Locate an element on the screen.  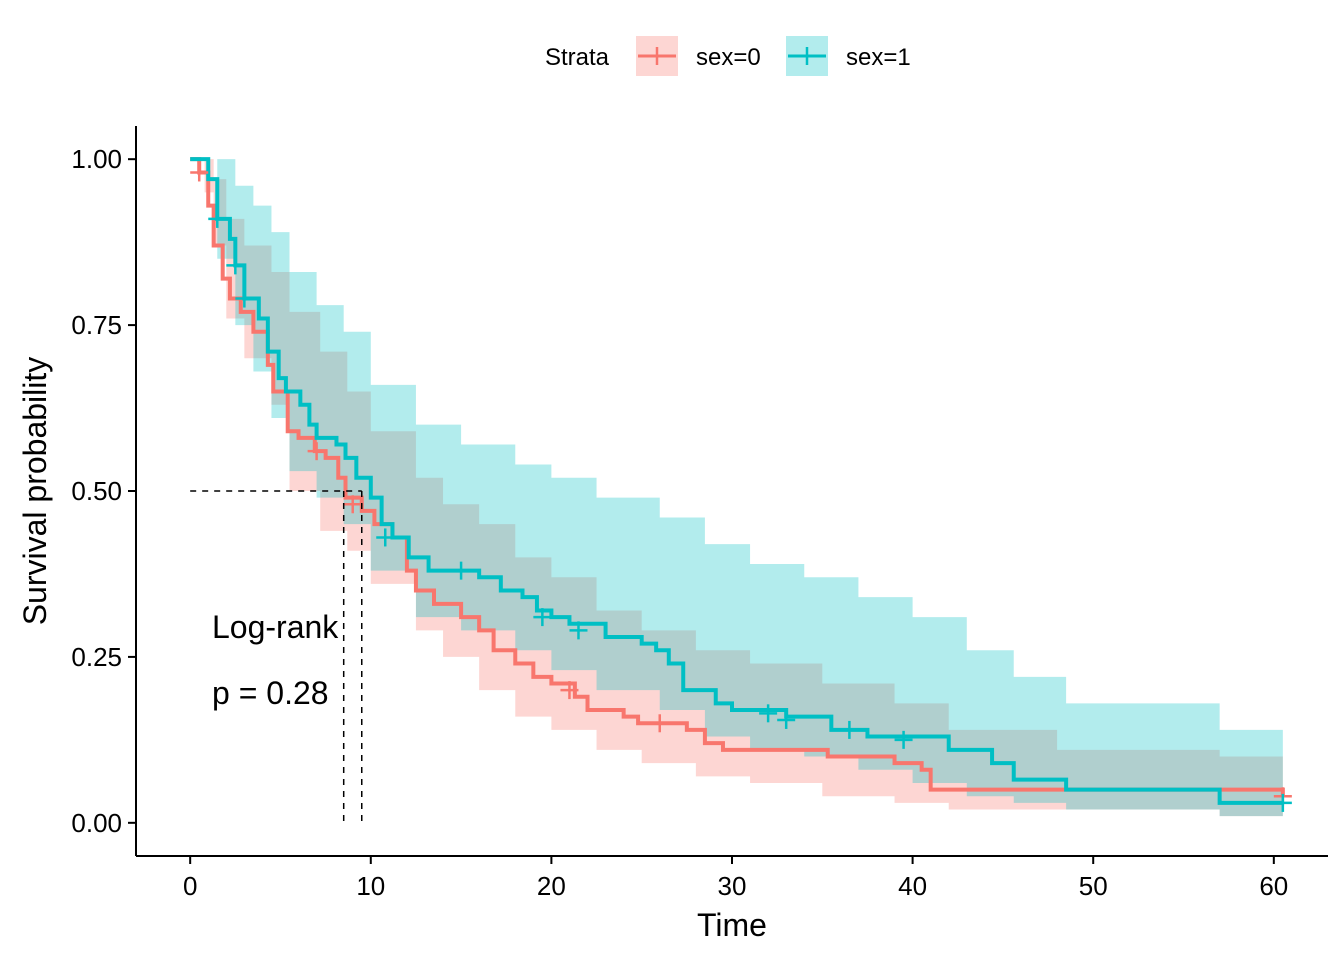
legend-label-sex0: sex=0 is located at coordinates (728, 57).